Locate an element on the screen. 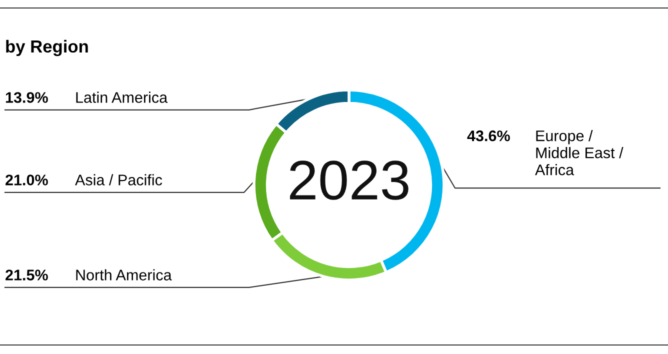  text: 2023 is located at coordinates (349, 180).